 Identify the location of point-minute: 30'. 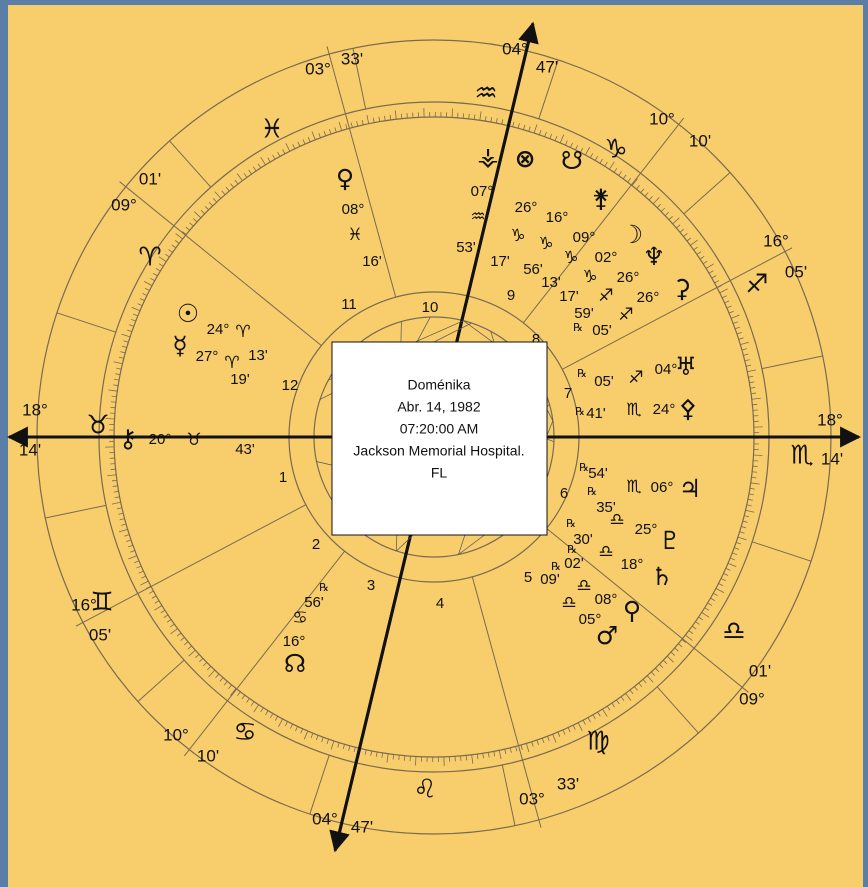
(583, 539).